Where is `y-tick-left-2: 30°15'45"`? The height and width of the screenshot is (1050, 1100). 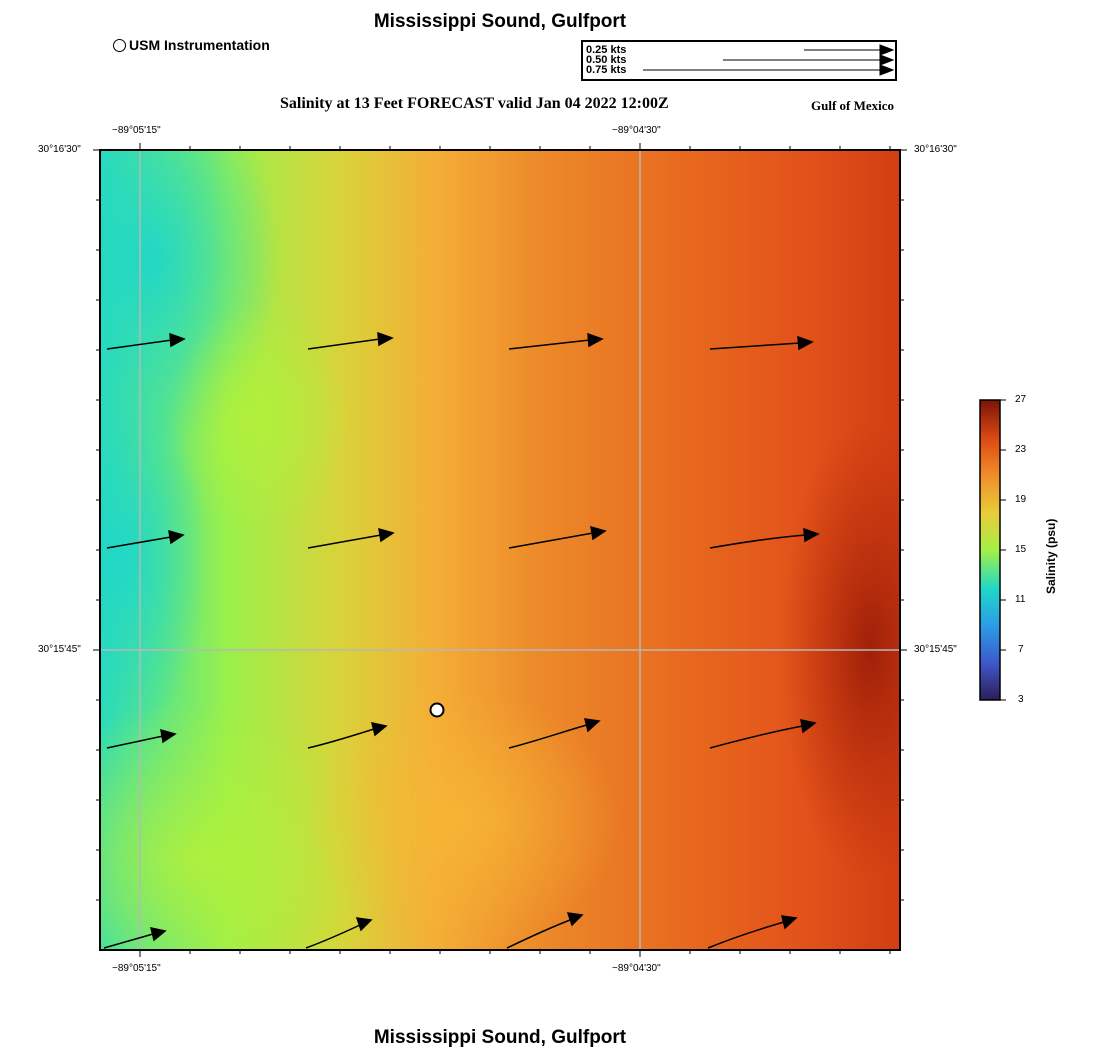 y-tick-left-2: 30°15'45" is located at coordinates (59, 649).